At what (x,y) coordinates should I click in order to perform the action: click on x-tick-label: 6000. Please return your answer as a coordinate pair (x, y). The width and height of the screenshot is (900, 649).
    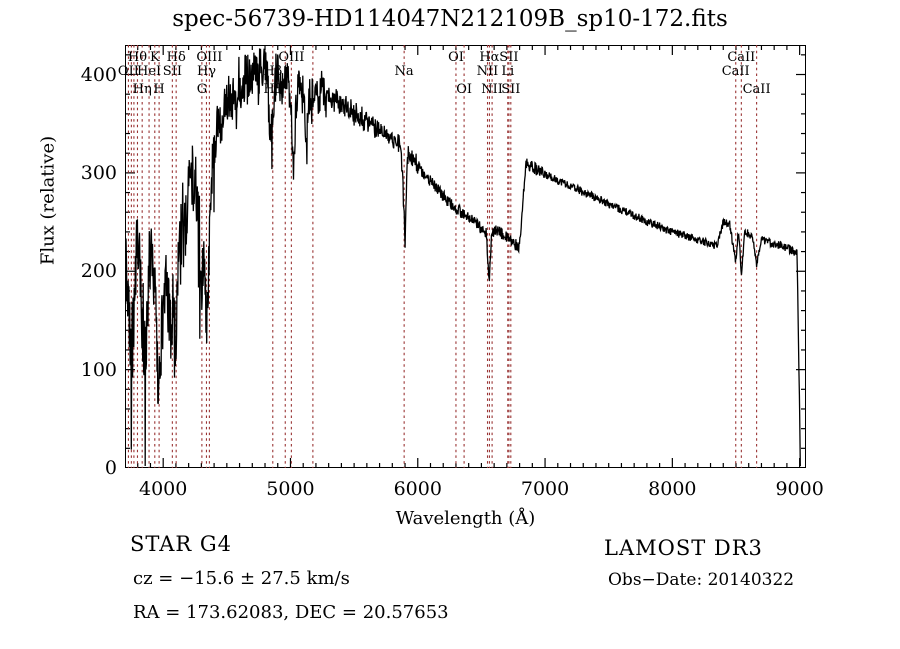
    Looking at the image, I should click on (417, 489).